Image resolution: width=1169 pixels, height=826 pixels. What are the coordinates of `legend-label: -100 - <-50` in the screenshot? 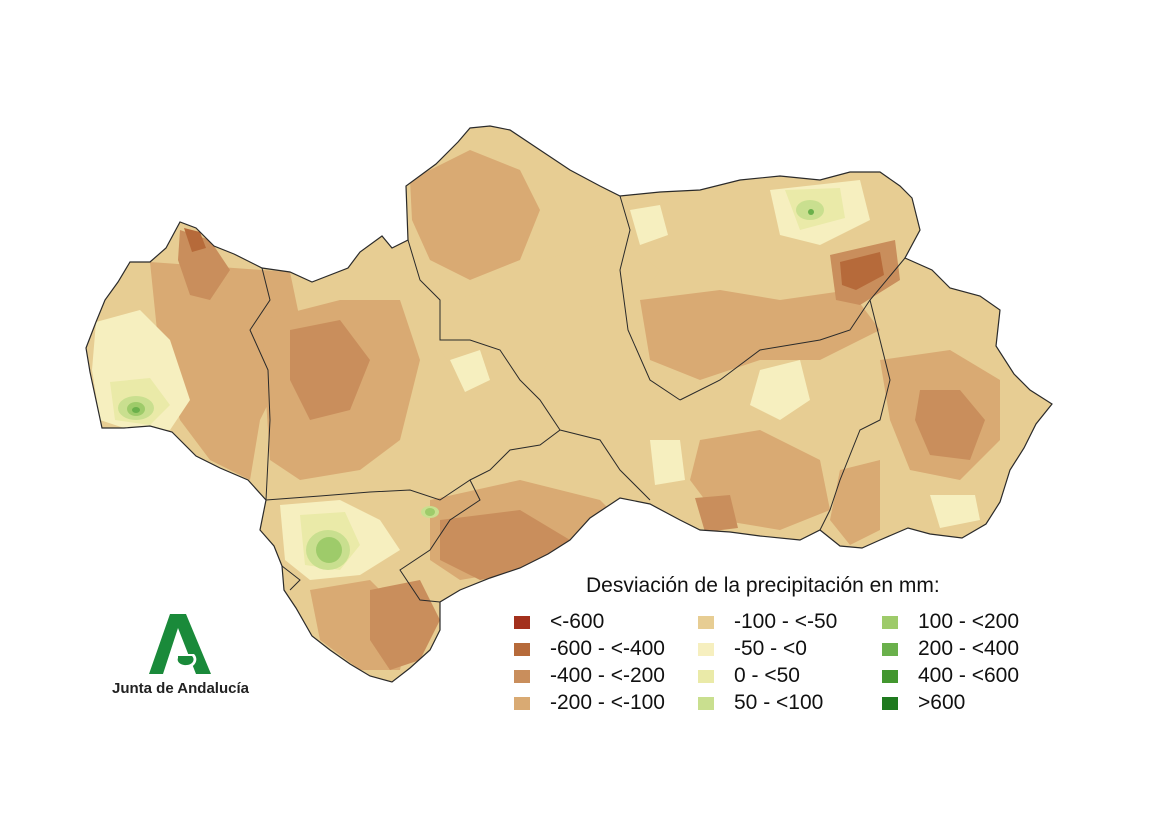 It's located at (786, 621).